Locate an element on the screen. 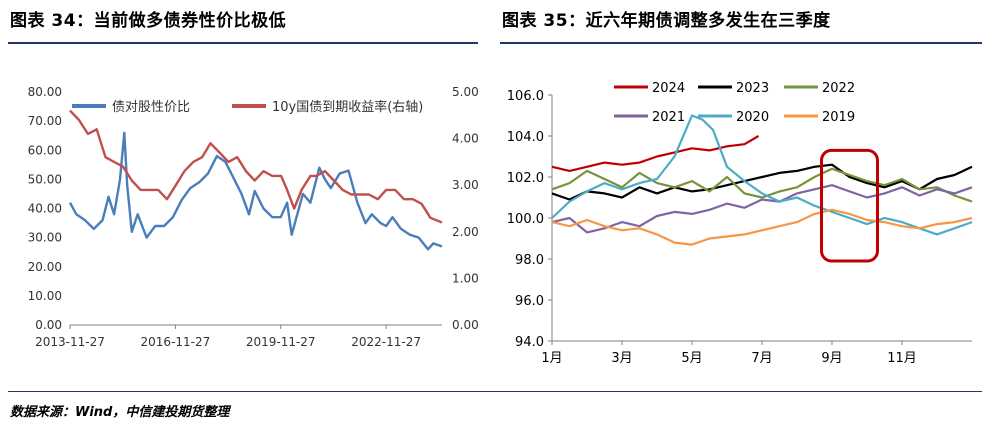 The height and width of the screenshot is (426, 991). series-line-bond-stock-ratio is located at coordinates (255, 191).